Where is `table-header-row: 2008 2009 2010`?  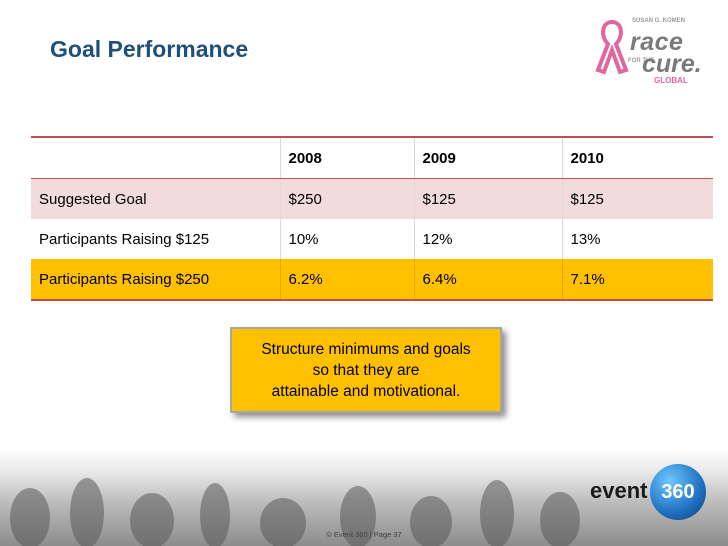 table-header-row: 2008 2009 2010 is located at coordinates (372, 158).